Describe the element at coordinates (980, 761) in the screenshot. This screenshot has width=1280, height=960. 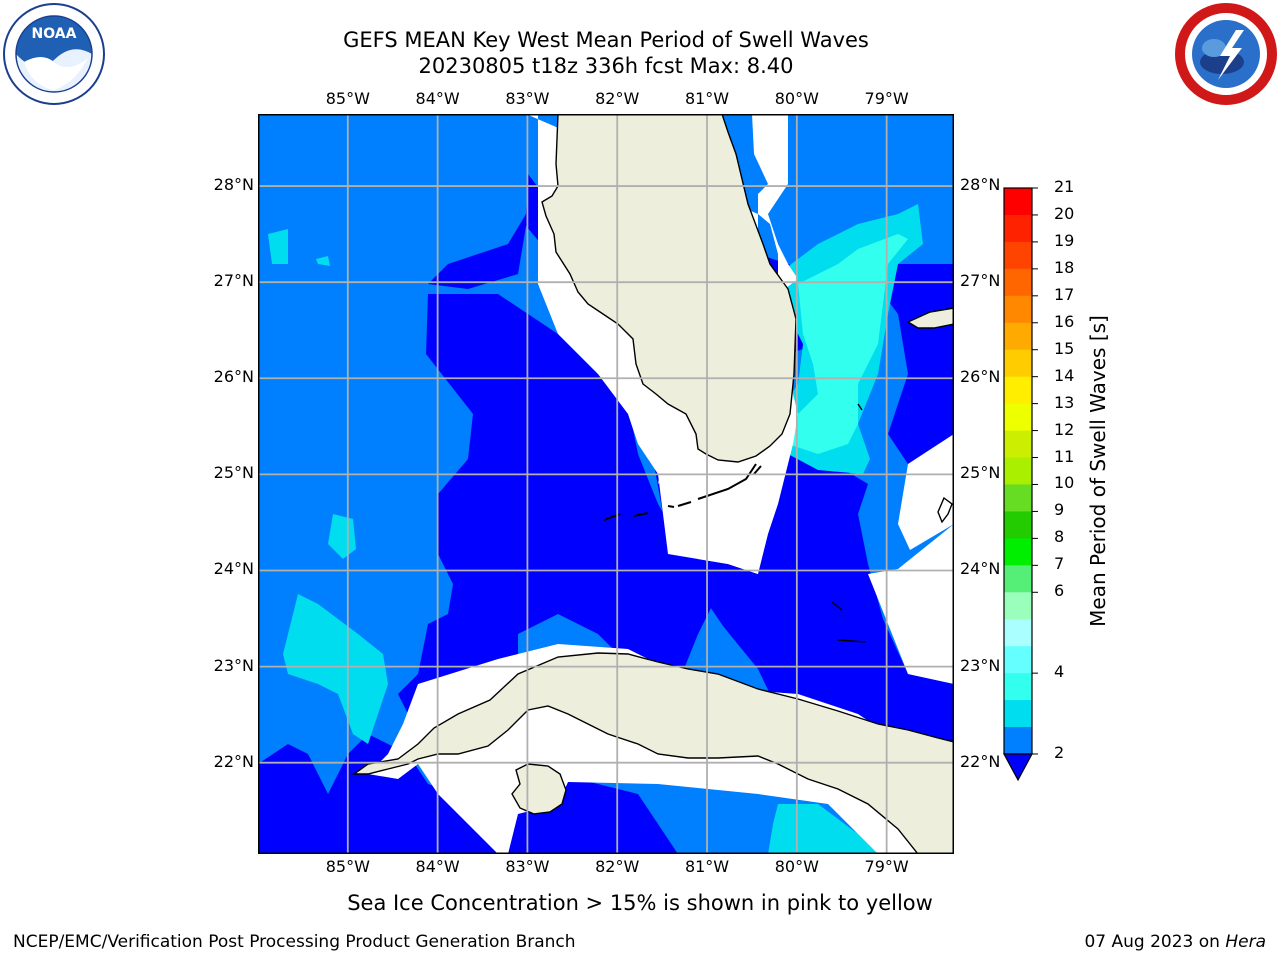
I see `lat-label-right: 22°N` at that location.